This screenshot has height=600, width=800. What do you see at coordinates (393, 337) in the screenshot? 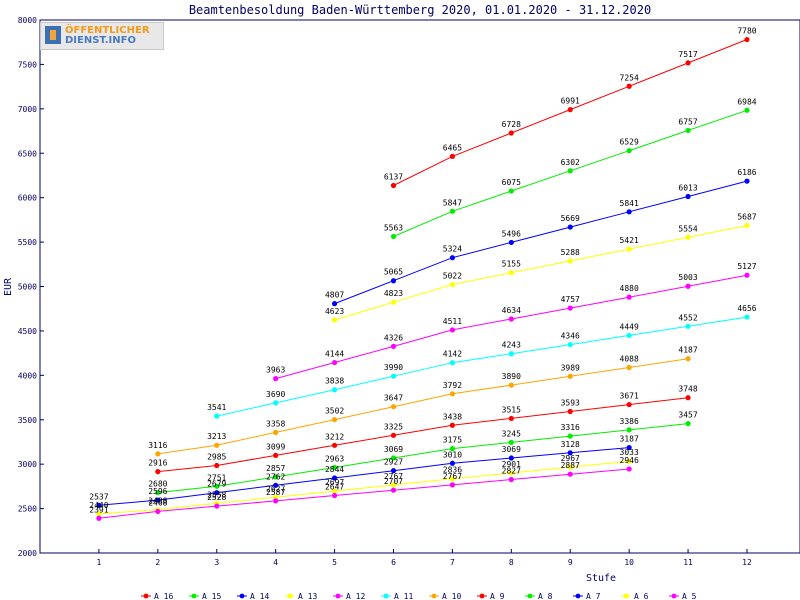
I see `data-label: 4326` at bounding box center [393, 337].